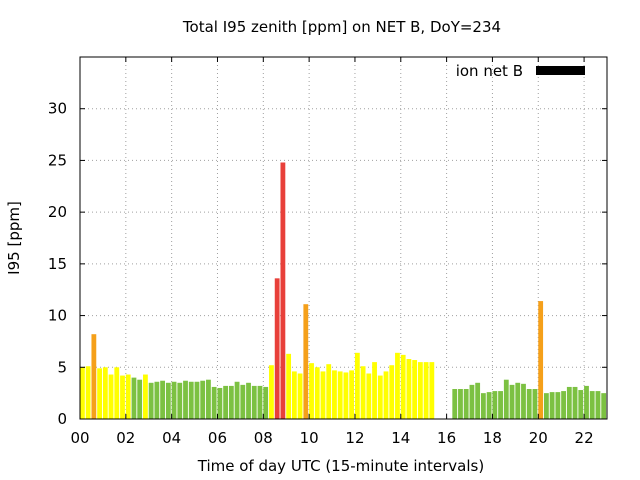 This screenshot has height=480, width=640. What do you see at coordinates (492, 438) in the screenshot?
I see `x-tick-label: 18` at bounding box center [492, 438].